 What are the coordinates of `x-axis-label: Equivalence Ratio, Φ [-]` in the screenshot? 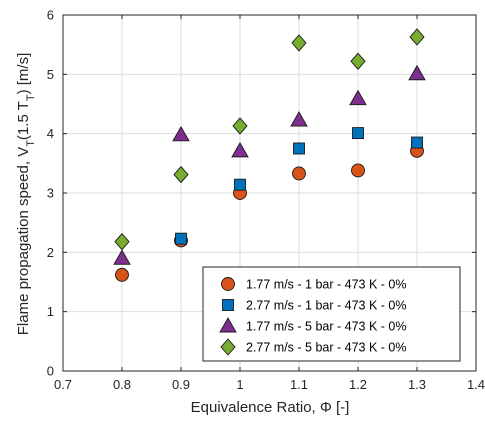 It's located at (270, 407).